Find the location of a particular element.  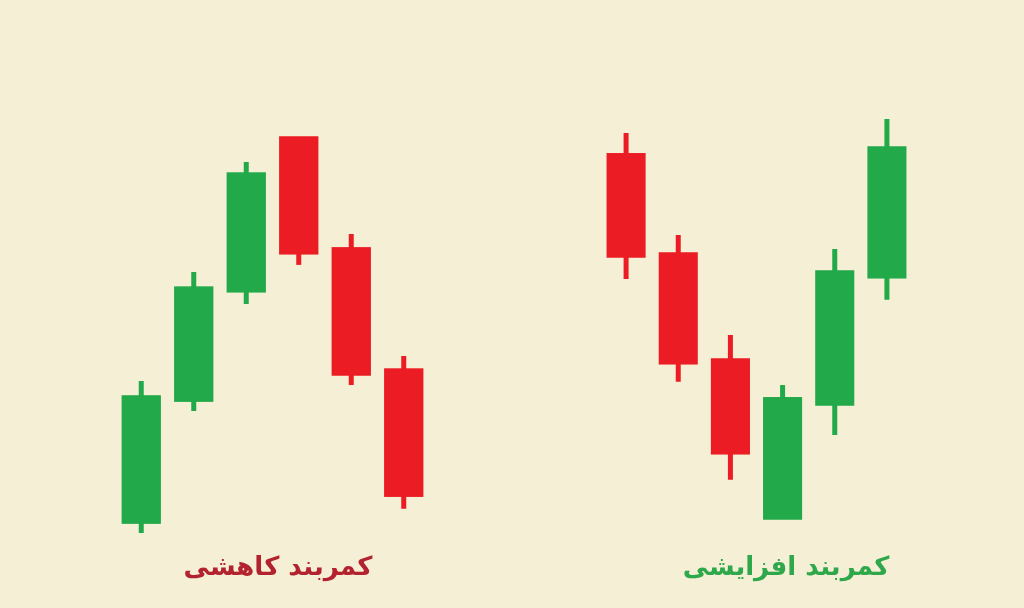

text: کمربند کاهشی is located at coordinates (278, 566).